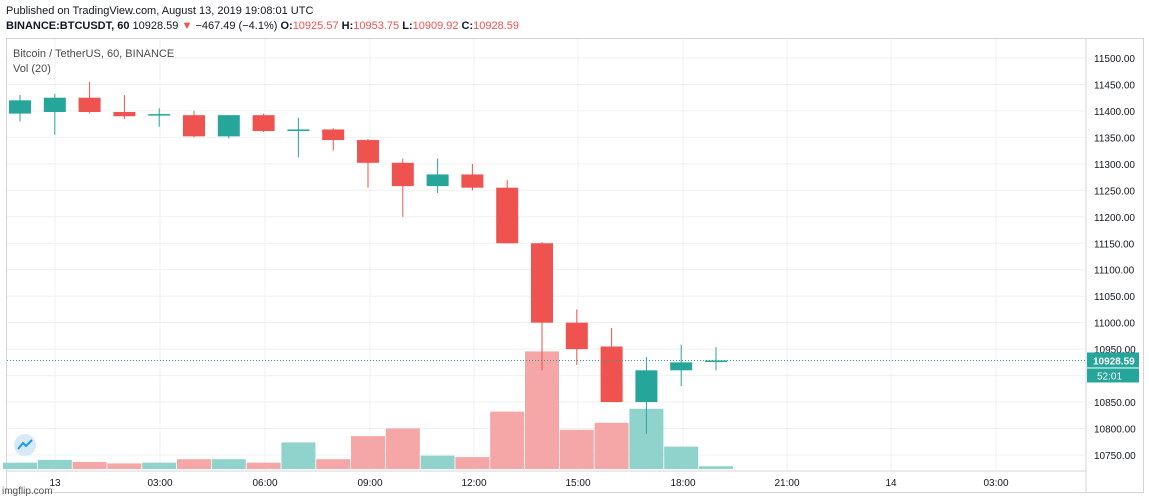  I want to click on x-tick-label: 21:00, so click(786, 483).